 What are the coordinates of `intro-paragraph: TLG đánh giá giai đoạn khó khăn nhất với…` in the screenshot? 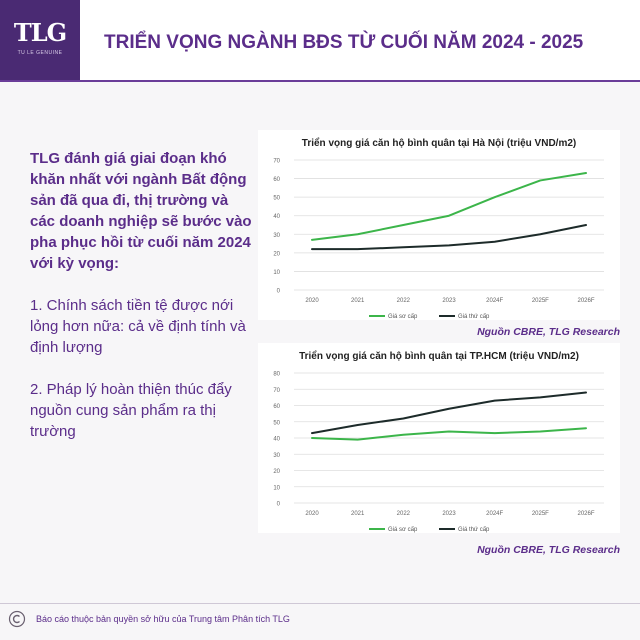 It's located at (141, 211).